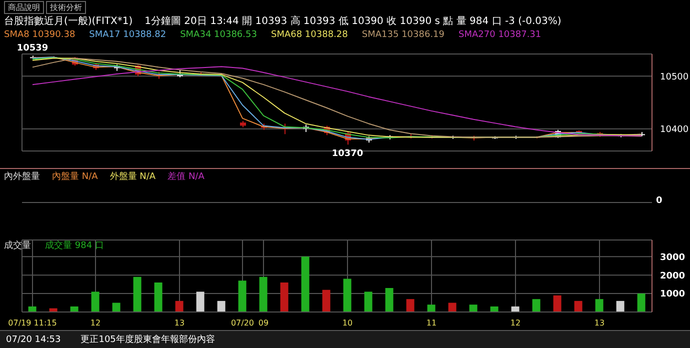 This screenshot has height=348, width=690. What do you see at coordinates (75, 176) in the screenshot?
I see `text: 內盤量 N/A` at bounding box center [75, 176].